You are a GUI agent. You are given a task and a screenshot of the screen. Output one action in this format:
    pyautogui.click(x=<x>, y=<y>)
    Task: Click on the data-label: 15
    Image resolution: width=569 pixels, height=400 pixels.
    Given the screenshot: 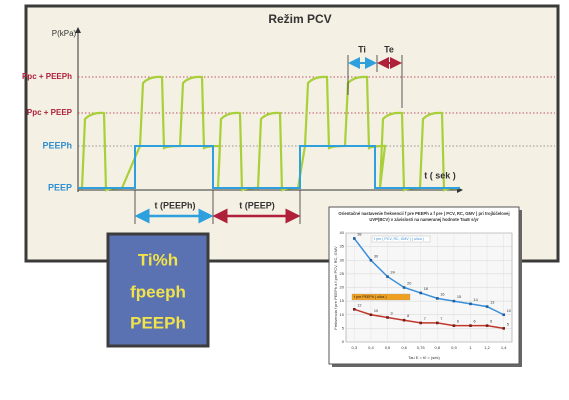 What is the action you would take?
    pyautogui.click(x=459, y=297)
    